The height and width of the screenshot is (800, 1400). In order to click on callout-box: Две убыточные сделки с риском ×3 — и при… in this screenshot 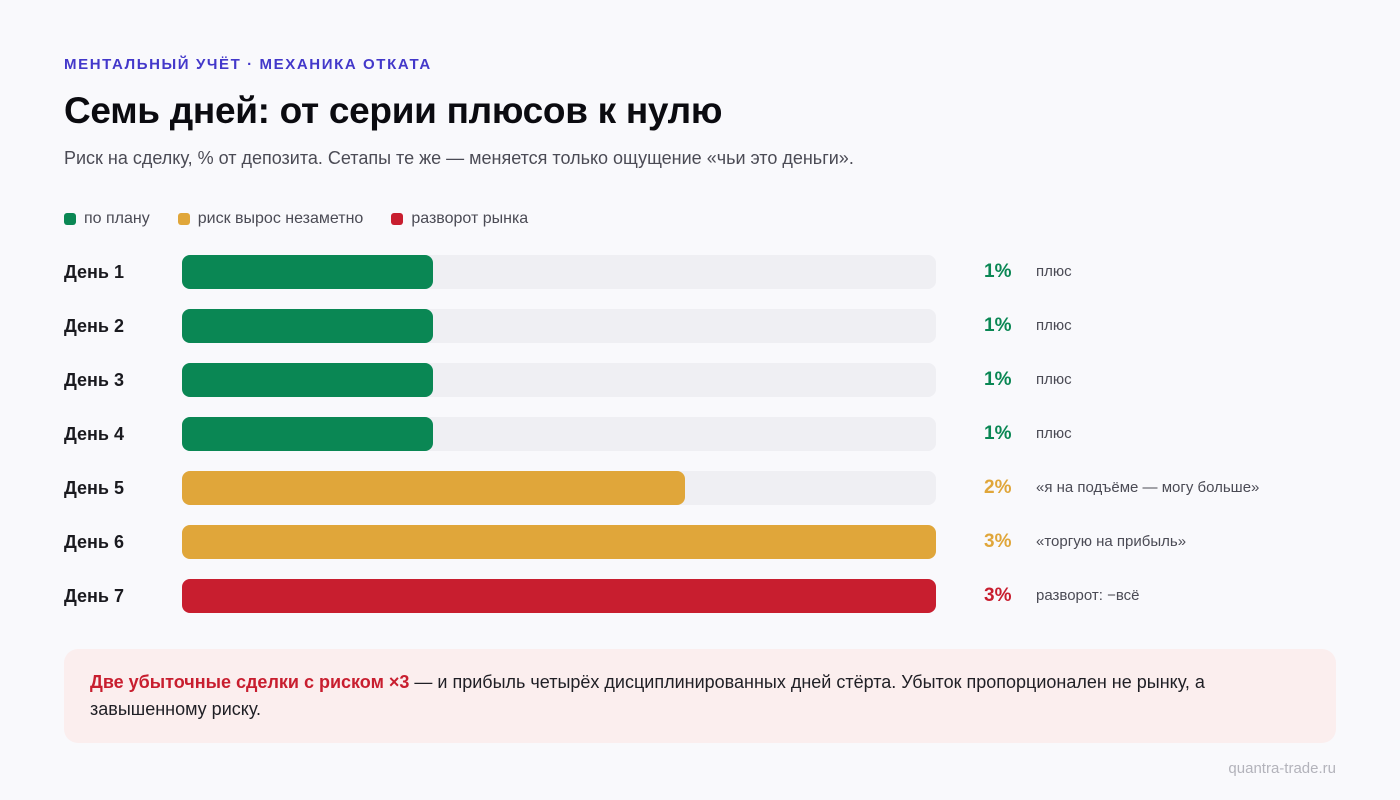, I will do `click(700, 696)`.